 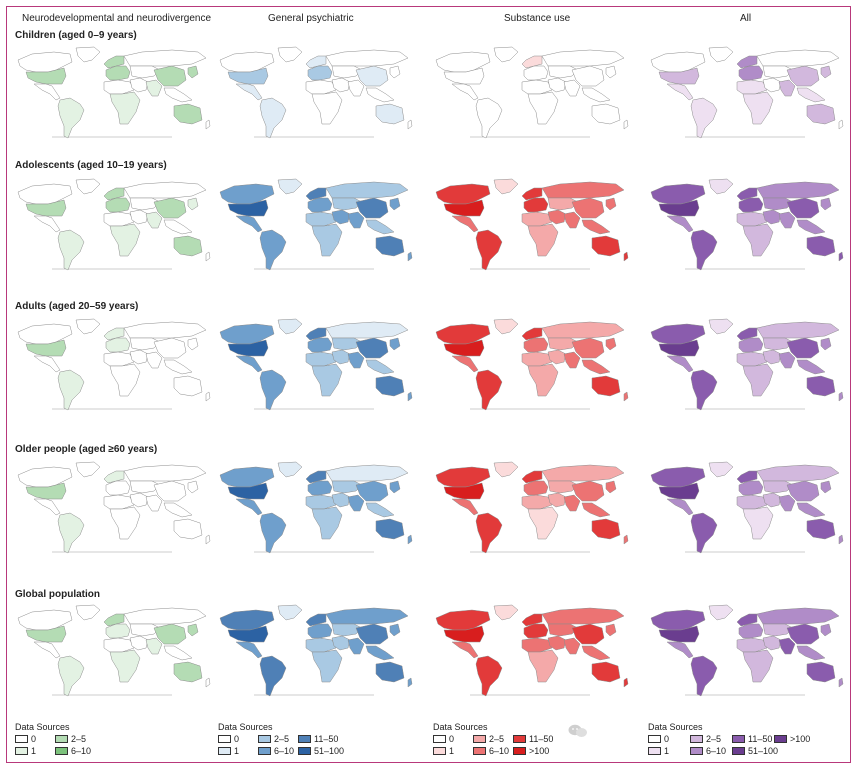 What do you see at coordinates (800, 739) in the screenshot?
I see `legend-label: >100` at bounding box center [800, 739].